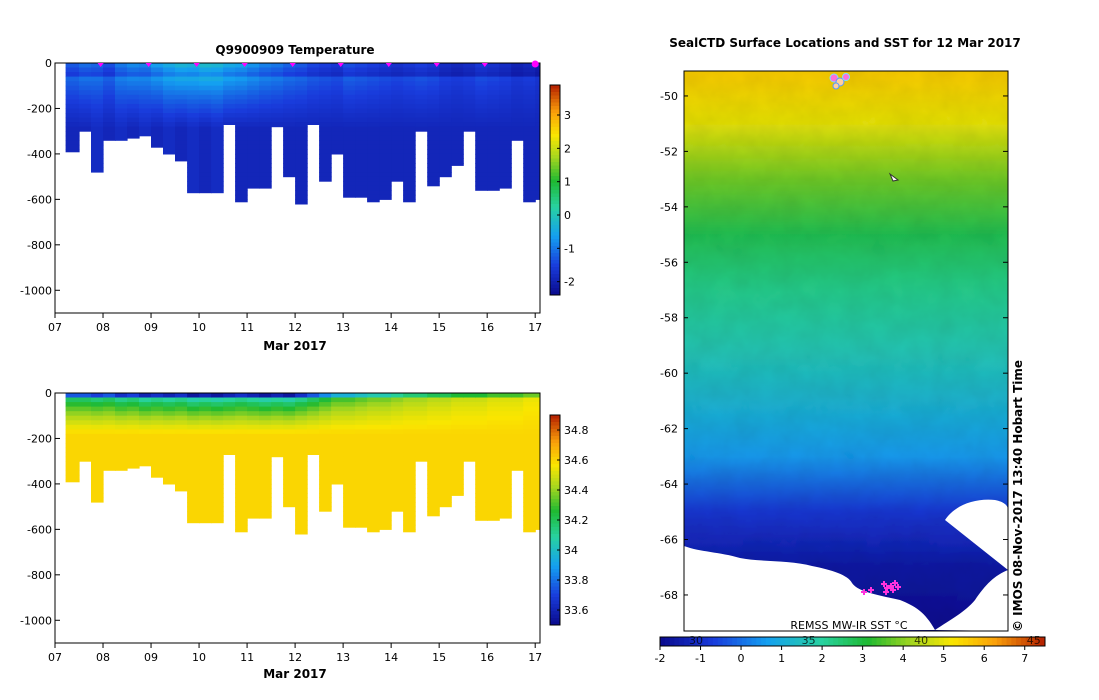  I want to click on x-tick-label: 17, so click(535, 327).